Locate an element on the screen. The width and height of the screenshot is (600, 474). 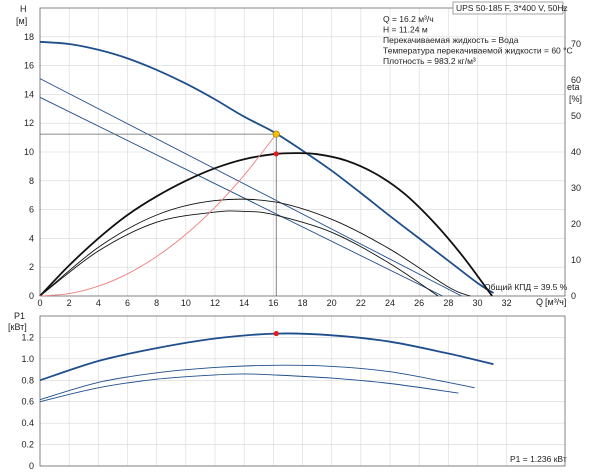
operating-point-markers is located at coordinates (160, 213).